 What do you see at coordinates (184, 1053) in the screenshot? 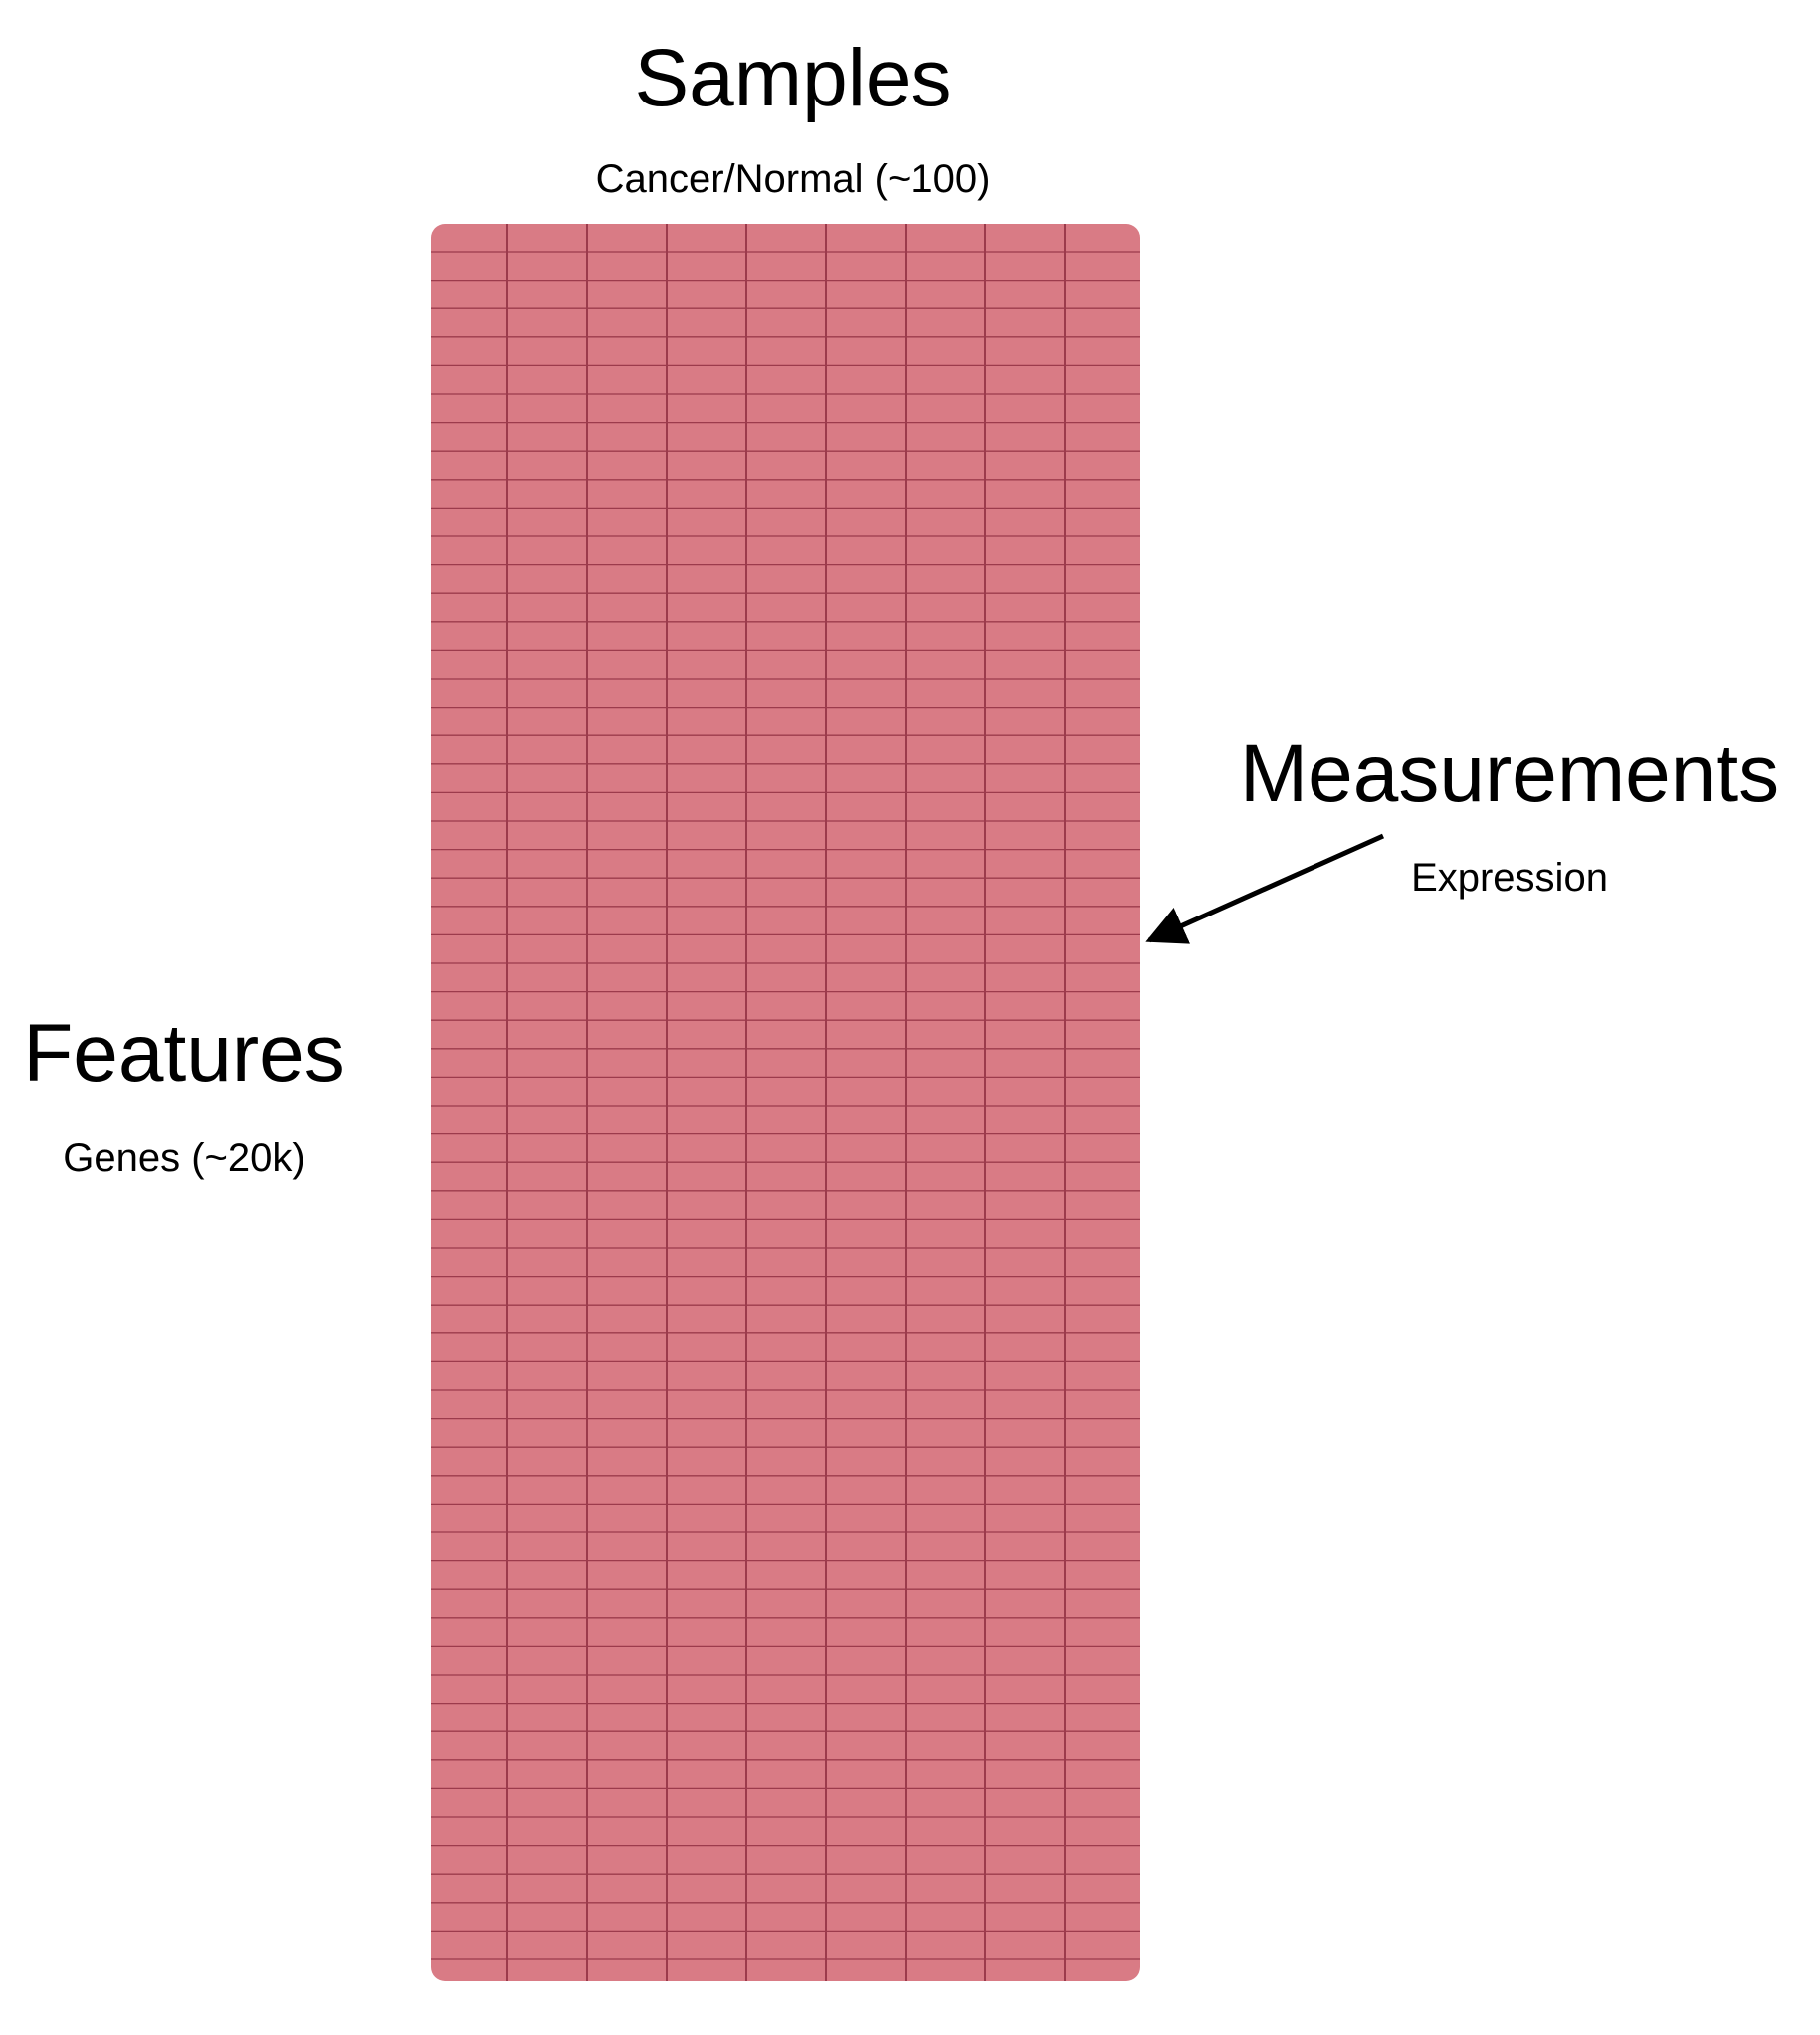
I see `features-title: Features` at bounding box center [184, 1053].